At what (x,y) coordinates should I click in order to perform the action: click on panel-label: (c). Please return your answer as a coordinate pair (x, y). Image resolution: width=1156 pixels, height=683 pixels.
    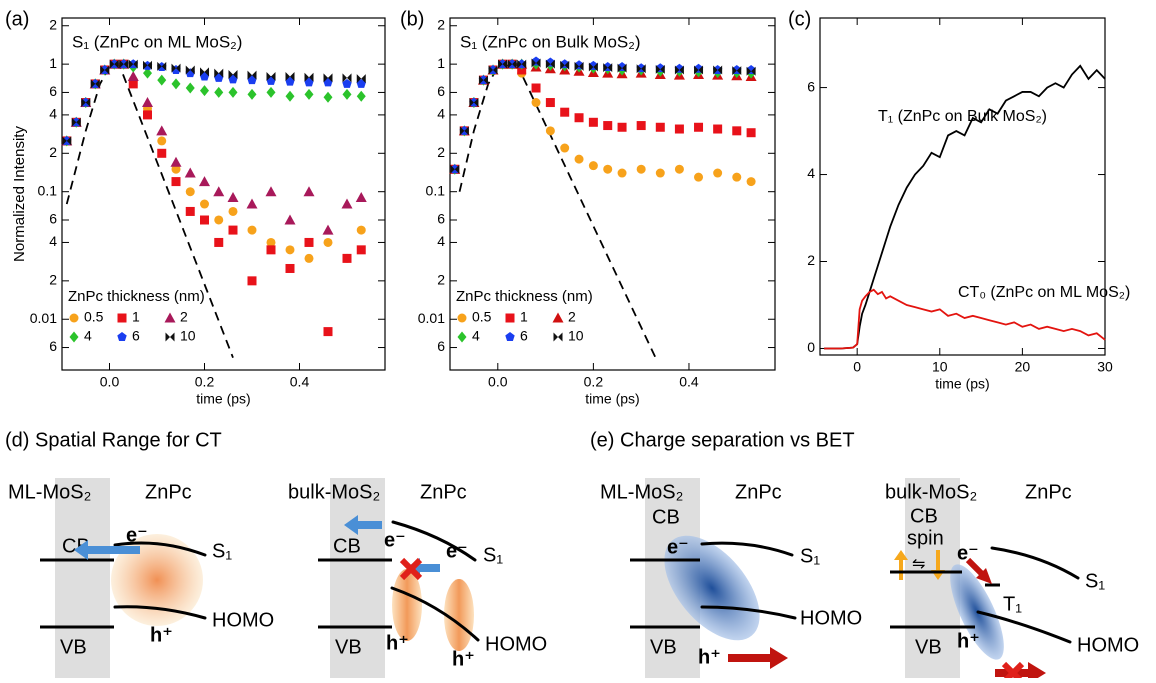
    Looking at the image, I should click on (799, 19).